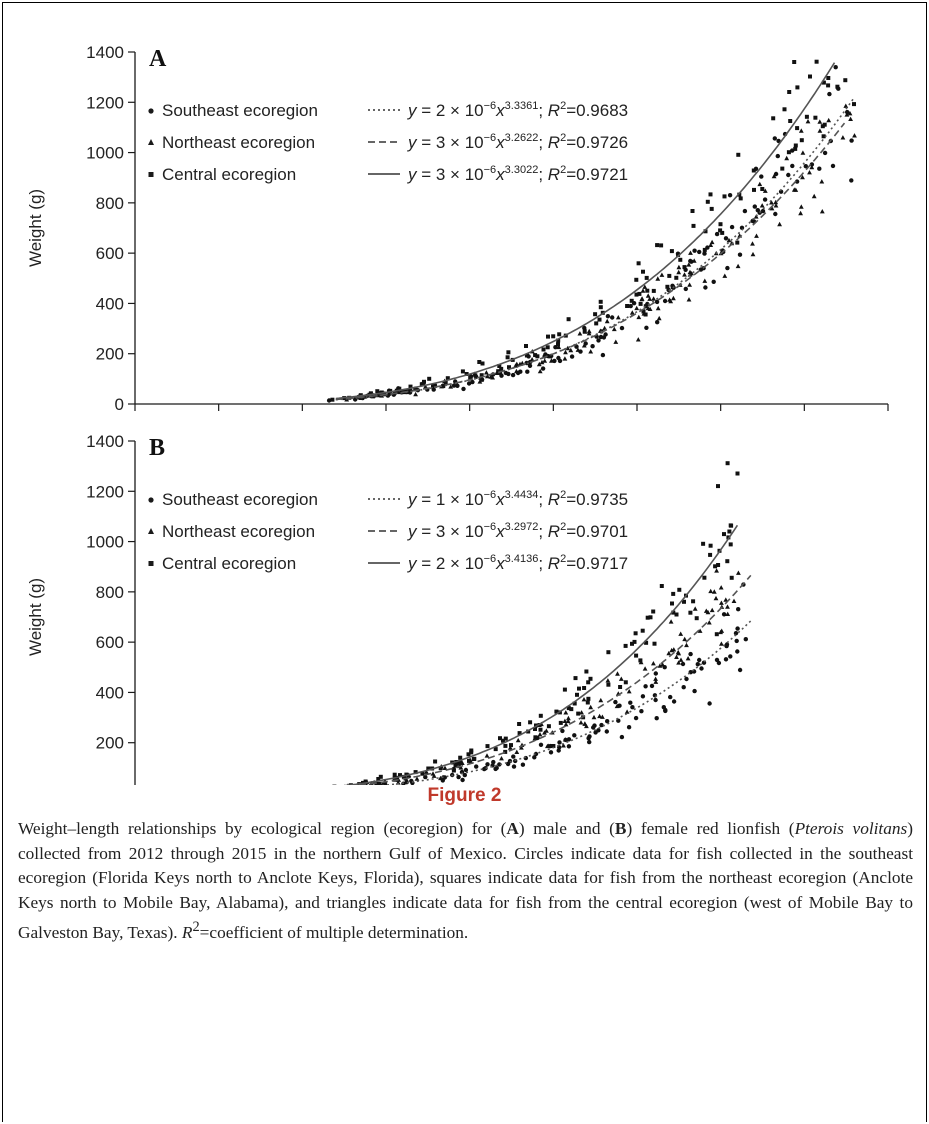 This screenshot has height=1124, width=929. I want to click on legend-equation: y = 1 × 10−6x3.4434; R2=0.9735, so click(517, 499).